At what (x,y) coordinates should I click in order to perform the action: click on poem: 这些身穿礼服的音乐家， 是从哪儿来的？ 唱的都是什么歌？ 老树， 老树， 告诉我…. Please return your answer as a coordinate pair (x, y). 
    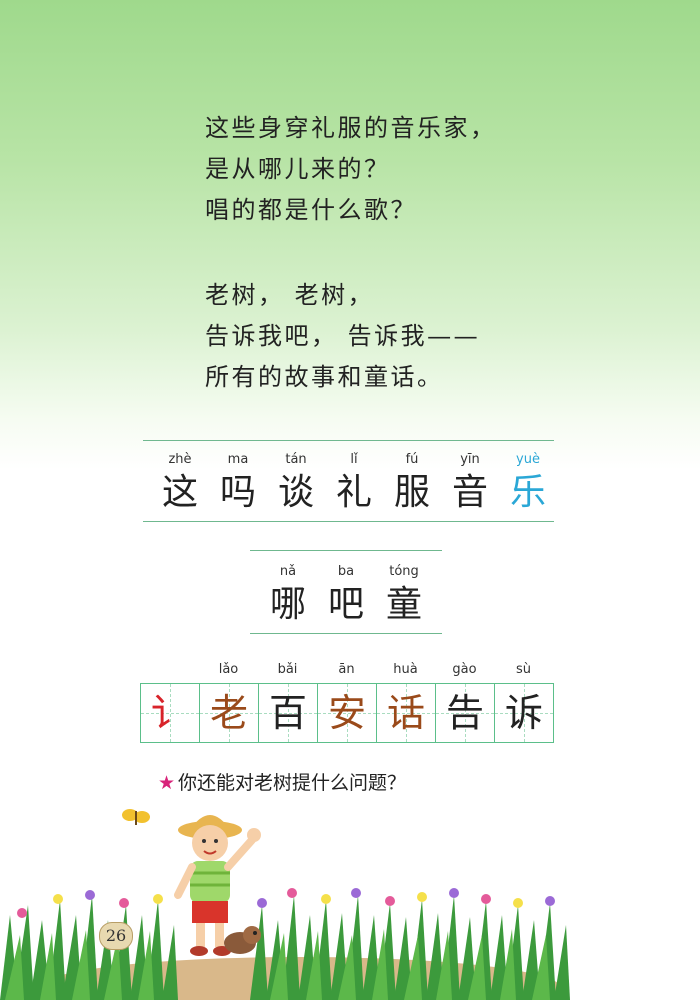
    Looking at the image, I should click on (351, 253).